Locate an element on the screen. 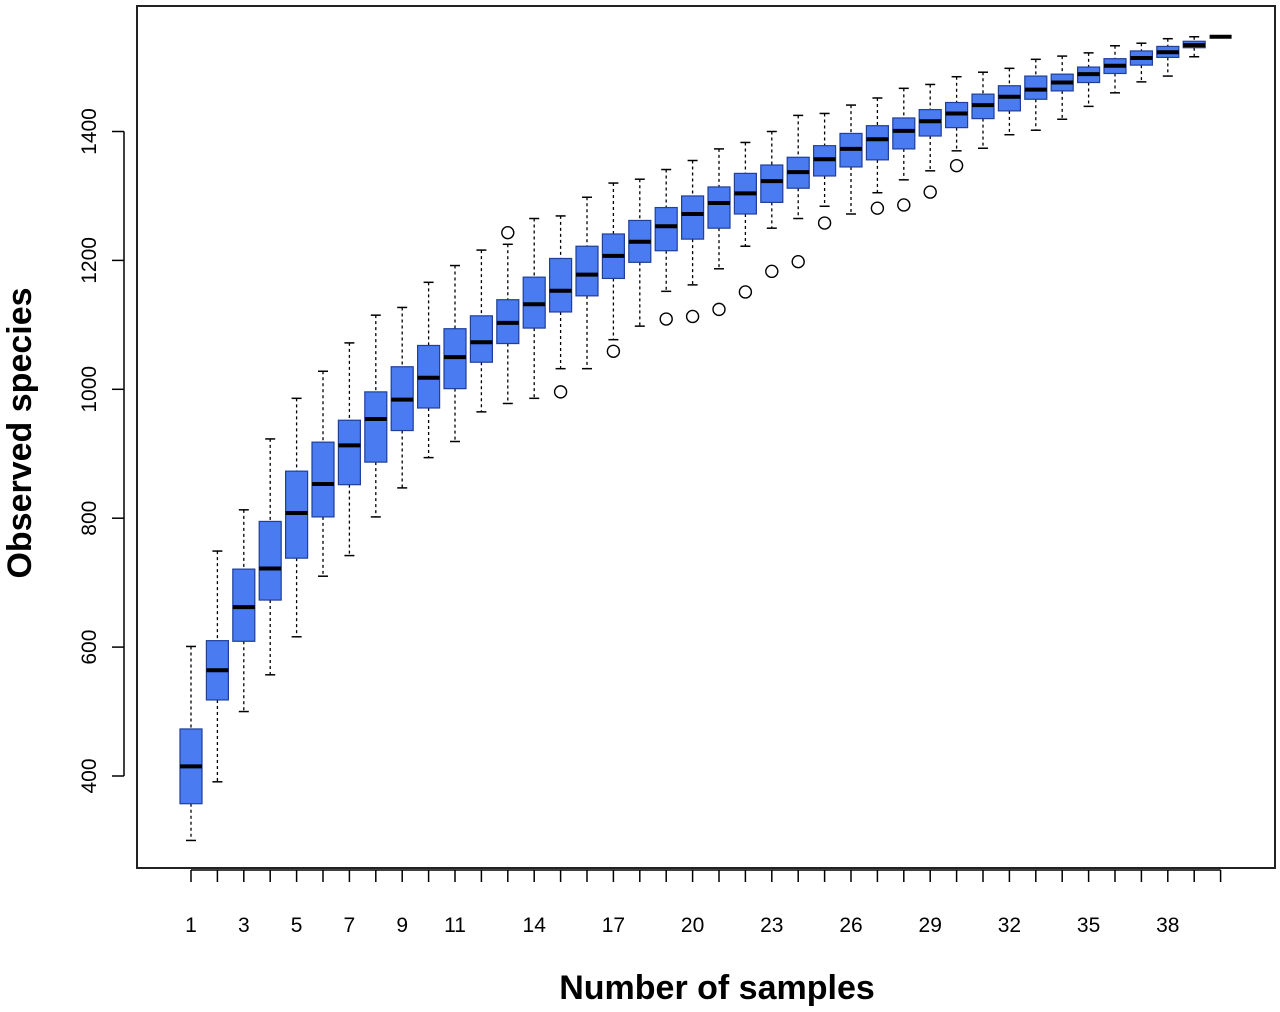  x-tick-label: 23 is located at coordinates (771, 925).